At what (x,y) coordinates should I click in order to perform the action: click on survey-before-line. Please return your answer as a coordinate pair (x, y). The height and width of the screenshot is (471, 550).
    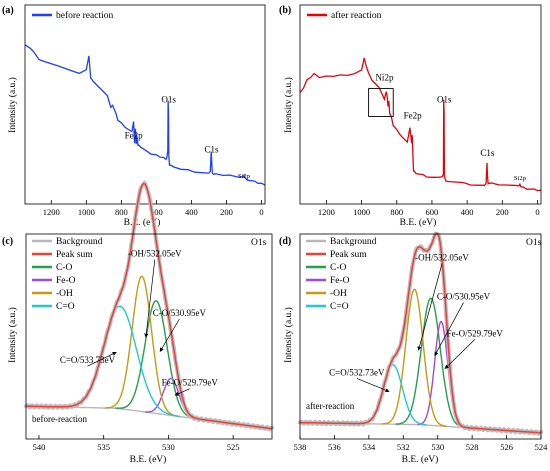
    Looking at the image, I should click on (145, 115).